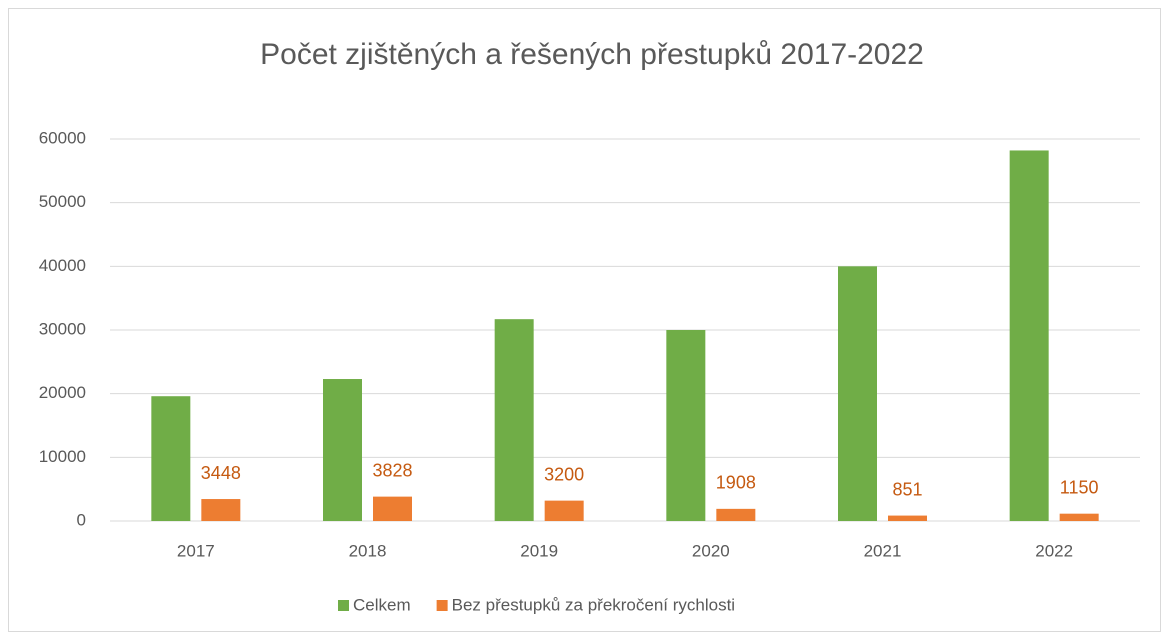 The width and height of the screenshot is (1170, 638). What do you see at coordinates (593, 604) in the screenshot?
I see `legend-label: Bez přestupků za překročení rychlosti` at bounding box center [593, 604].